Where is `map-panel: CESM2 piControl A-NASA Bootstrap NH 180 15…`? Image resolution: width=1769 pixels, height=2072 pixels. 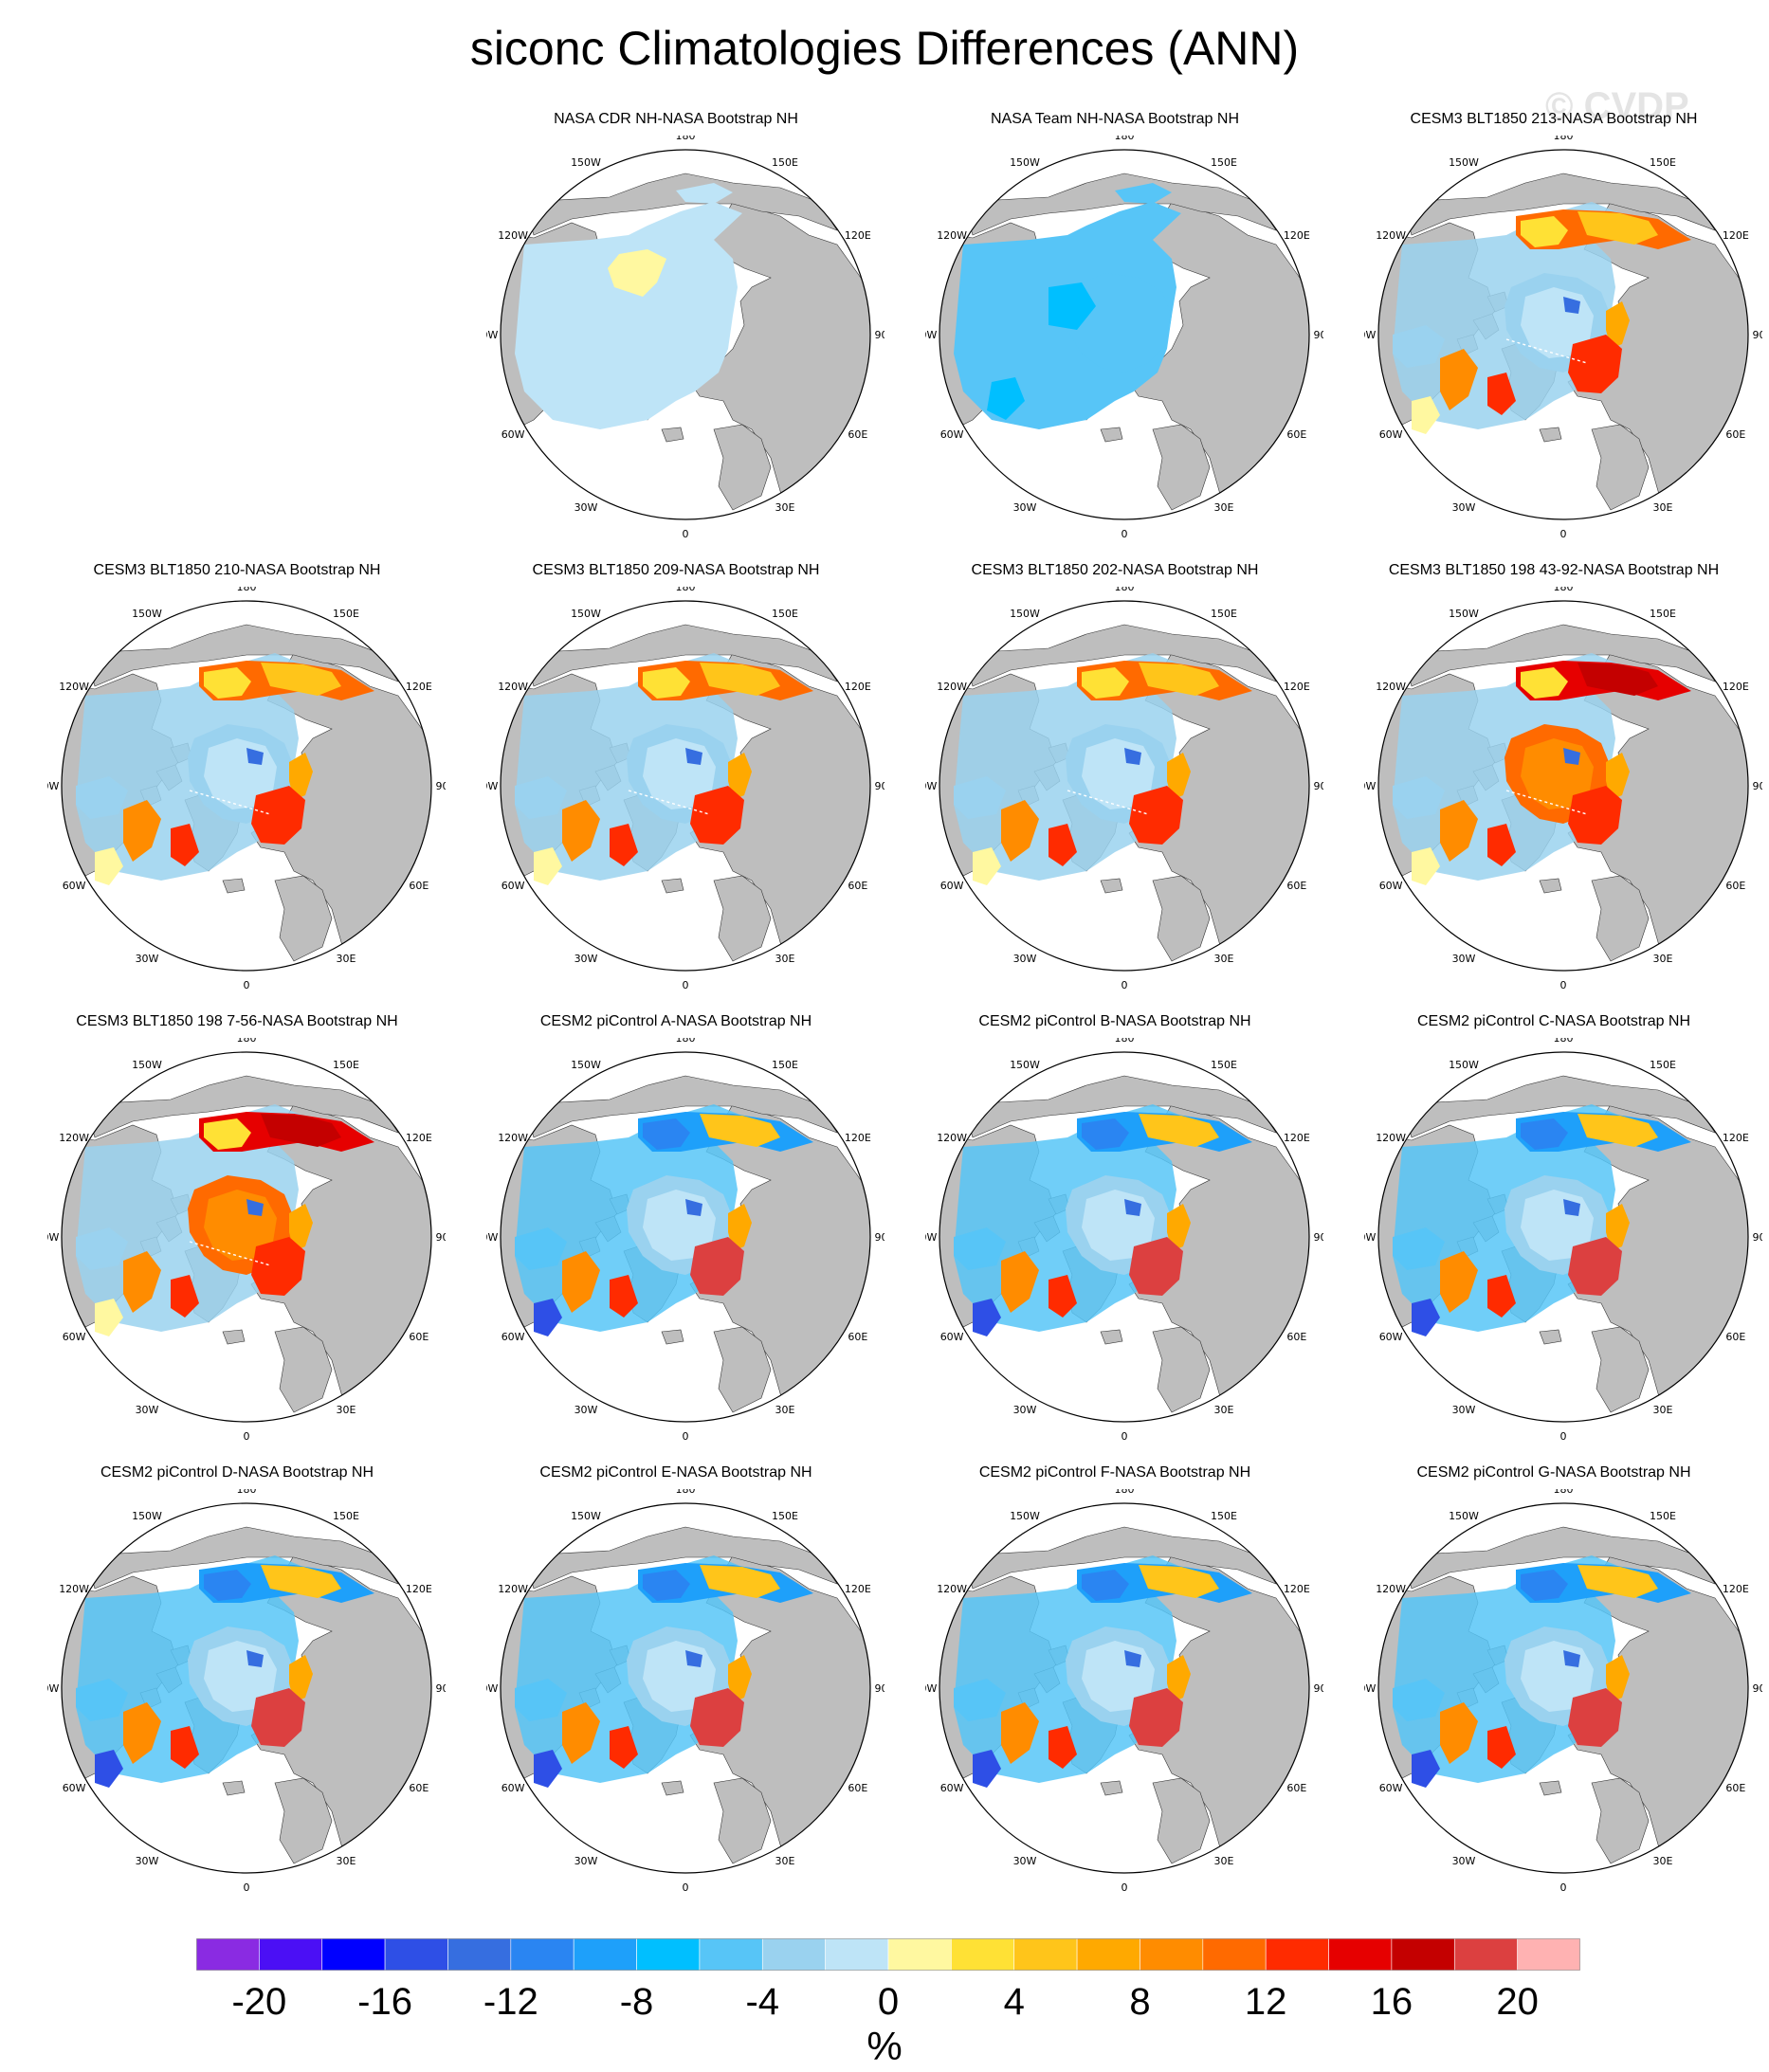
map-panel: CESM2 piControl A-NASA Bootstrap NH 180 15… is located at coordinates (675, 1236).